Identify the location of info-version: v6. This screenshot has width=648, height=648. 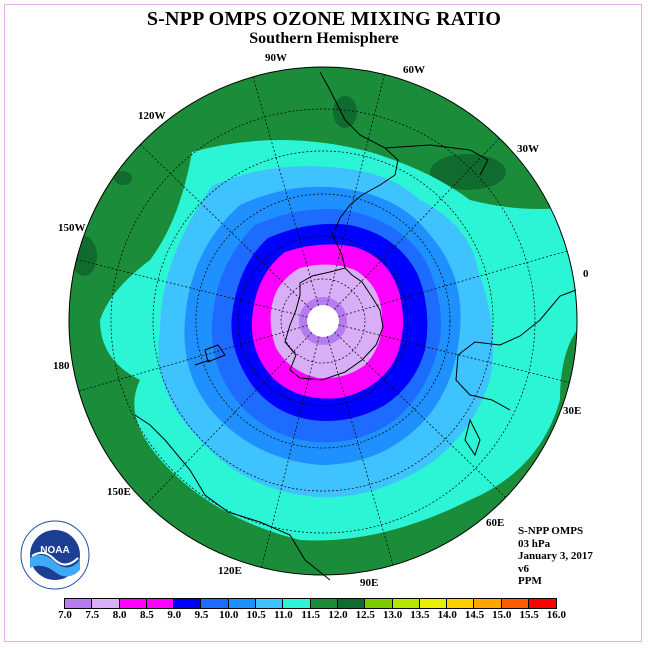
(523, 568).